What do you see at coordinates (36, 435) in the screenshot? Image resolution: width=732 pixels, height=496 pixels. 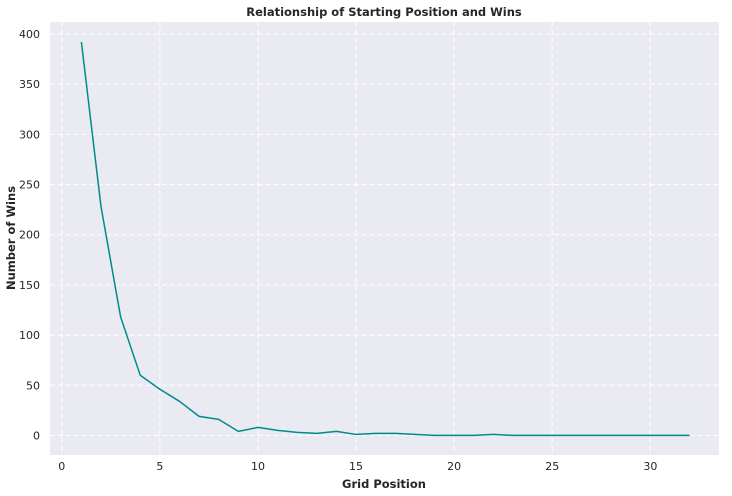 I see `y-tick-label: 0` at bounding box center [36, 435].